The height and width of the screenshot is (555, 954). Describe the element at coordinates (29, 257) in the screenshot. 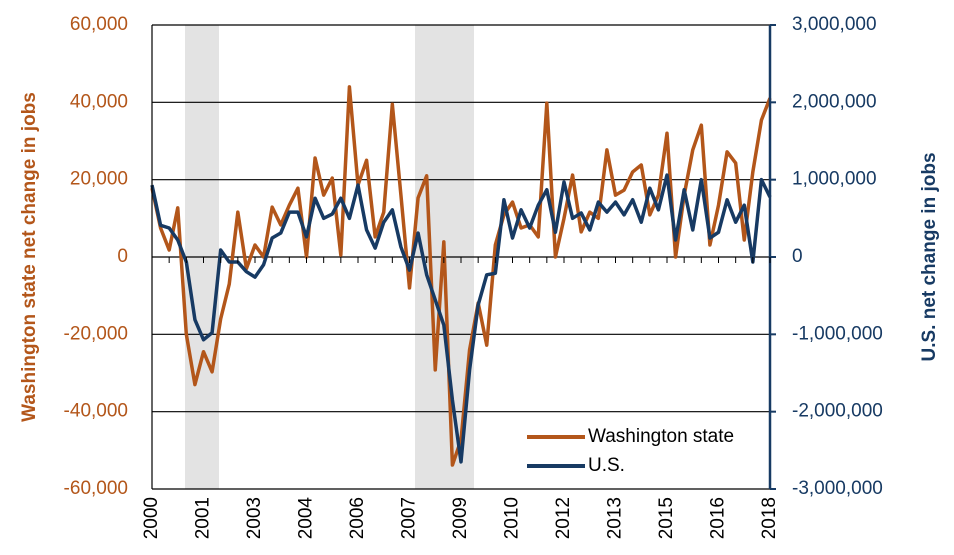

I see `y-axis-title: Washington state net change in jobs` at that location.